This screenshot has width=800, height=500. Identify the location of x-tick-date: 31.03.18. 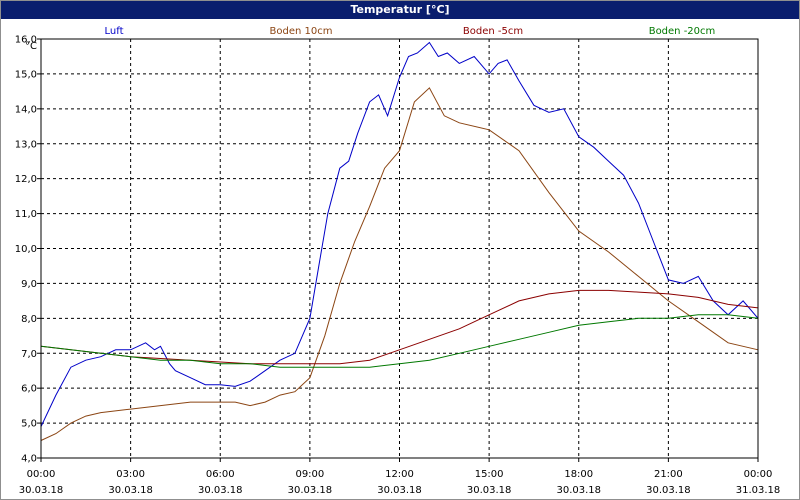
(758, 490).